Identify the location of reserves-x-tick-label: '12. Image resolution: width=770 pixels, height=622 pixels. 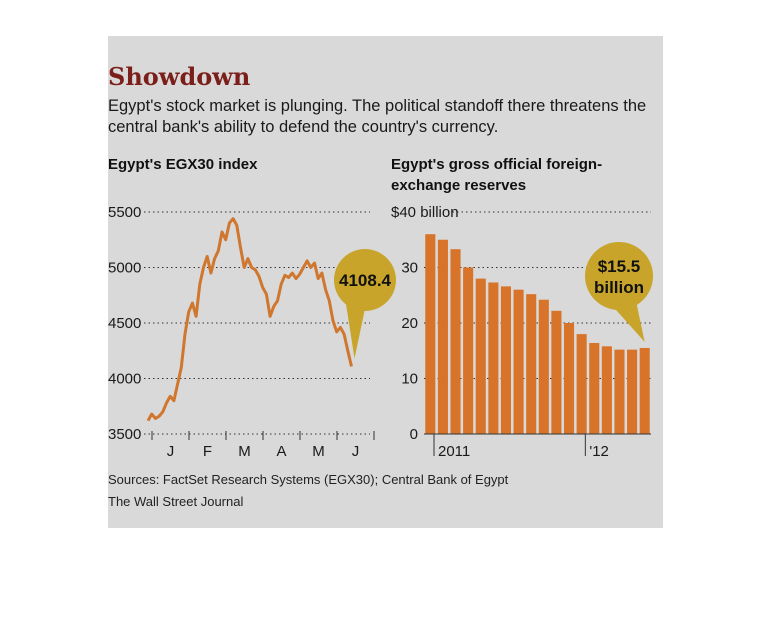
(599, 451).